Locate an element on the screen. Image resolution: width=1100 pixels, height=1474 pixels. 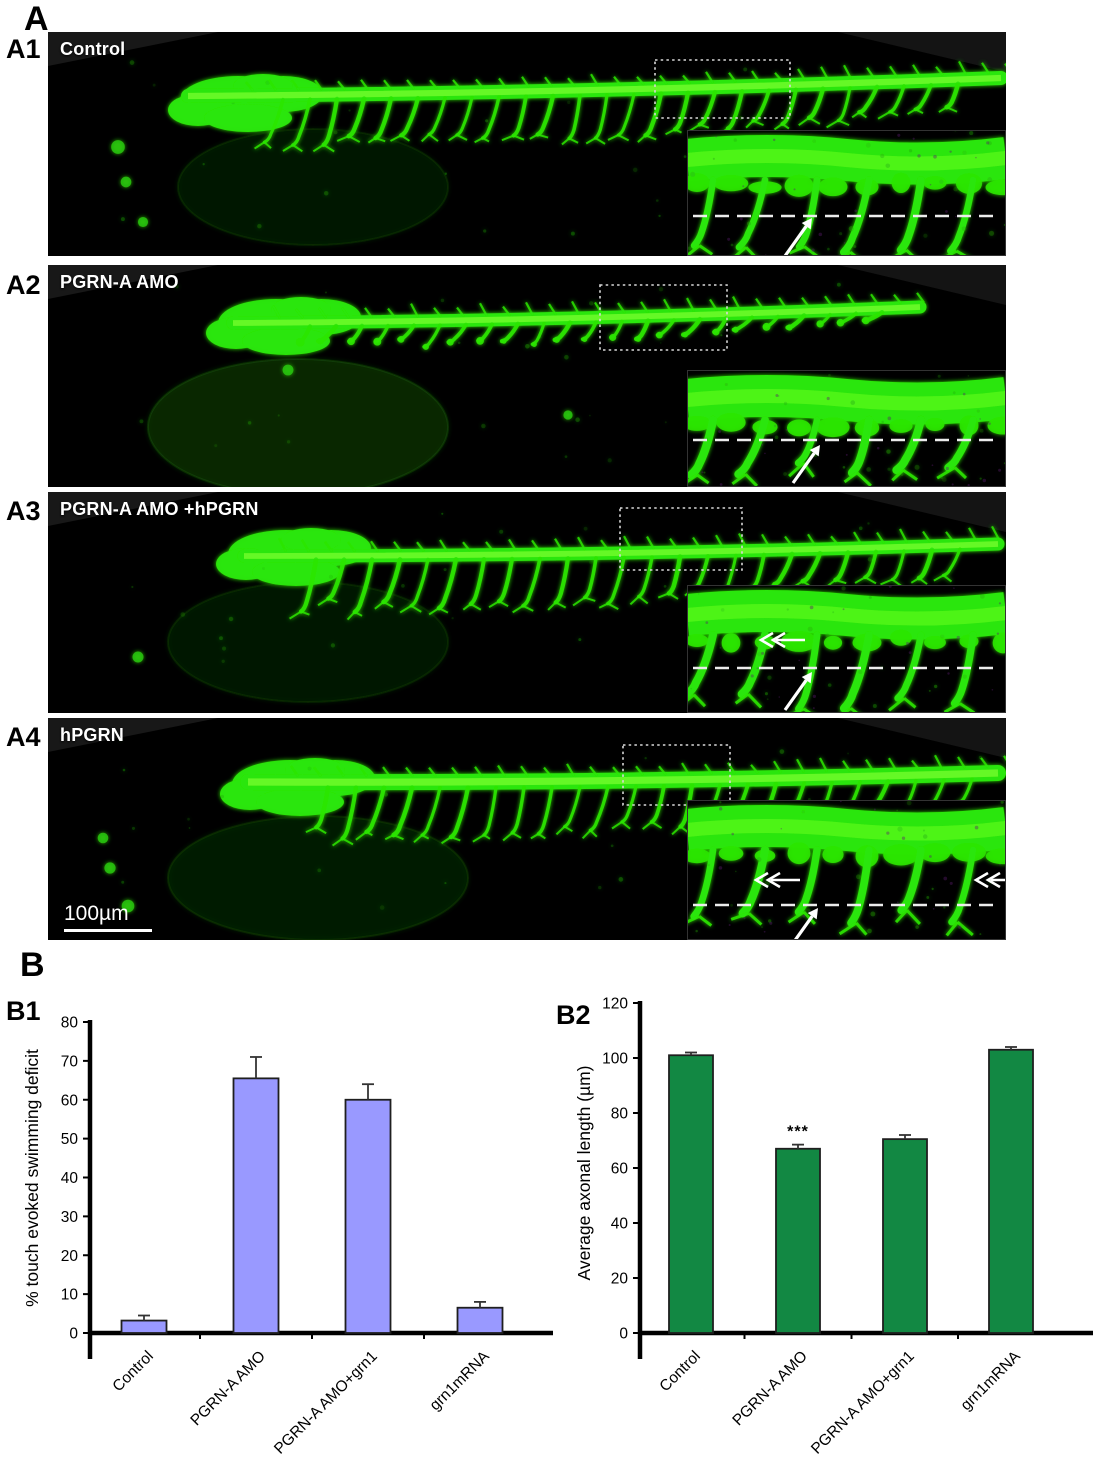
y-axis: 0 10 20 30 40 50 60 70 80 is located at coordinates (77, 1187).